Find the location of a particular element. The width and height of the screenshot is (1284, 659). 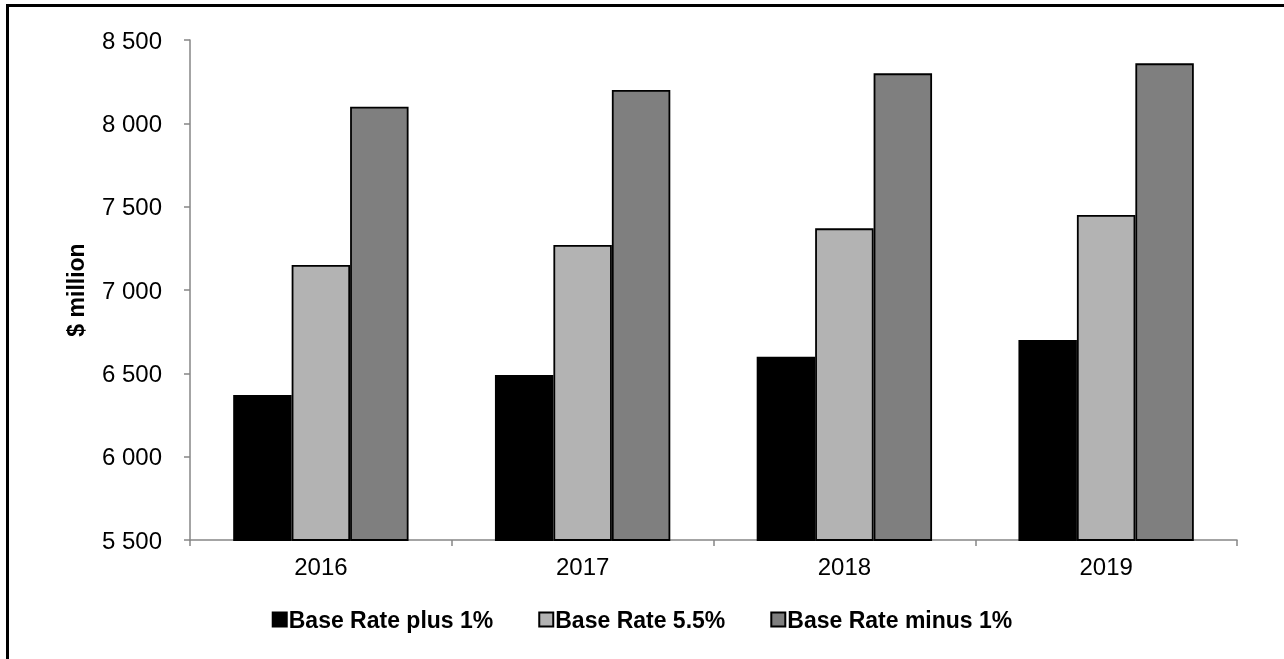

y-tick-label: 7 500 is located at coordinates (131, 207).